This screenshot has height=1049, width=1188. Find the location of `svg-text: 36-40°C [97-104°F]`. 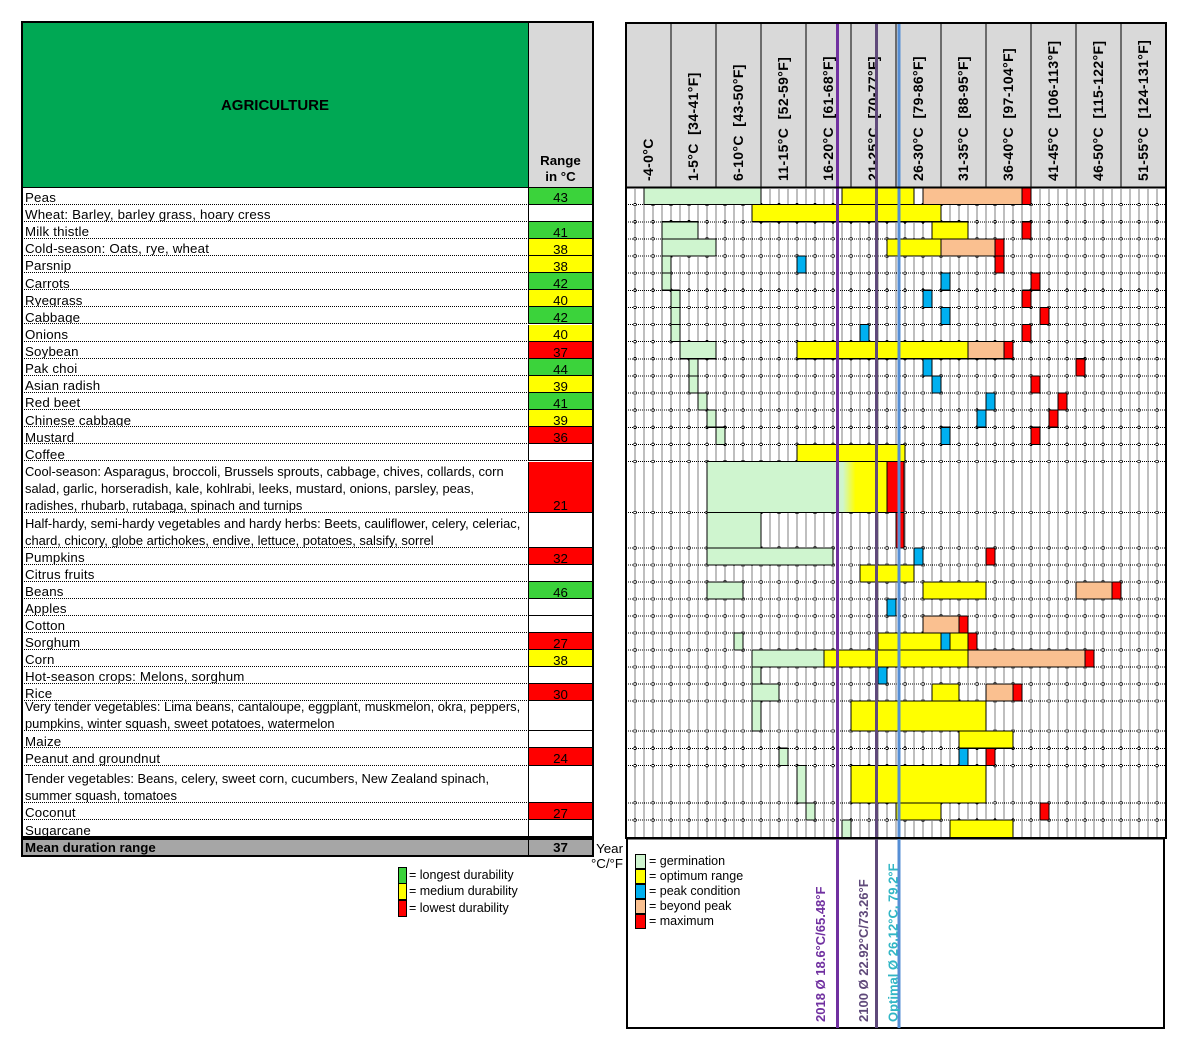

svg-text: 36-40°C [97-104°F] is located at coordinates (1008, 114).